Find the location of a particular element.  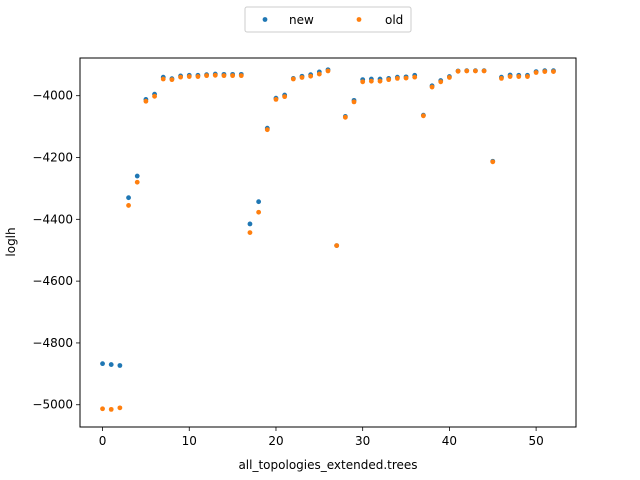

legend: new old is located at coordinates (328, 19).